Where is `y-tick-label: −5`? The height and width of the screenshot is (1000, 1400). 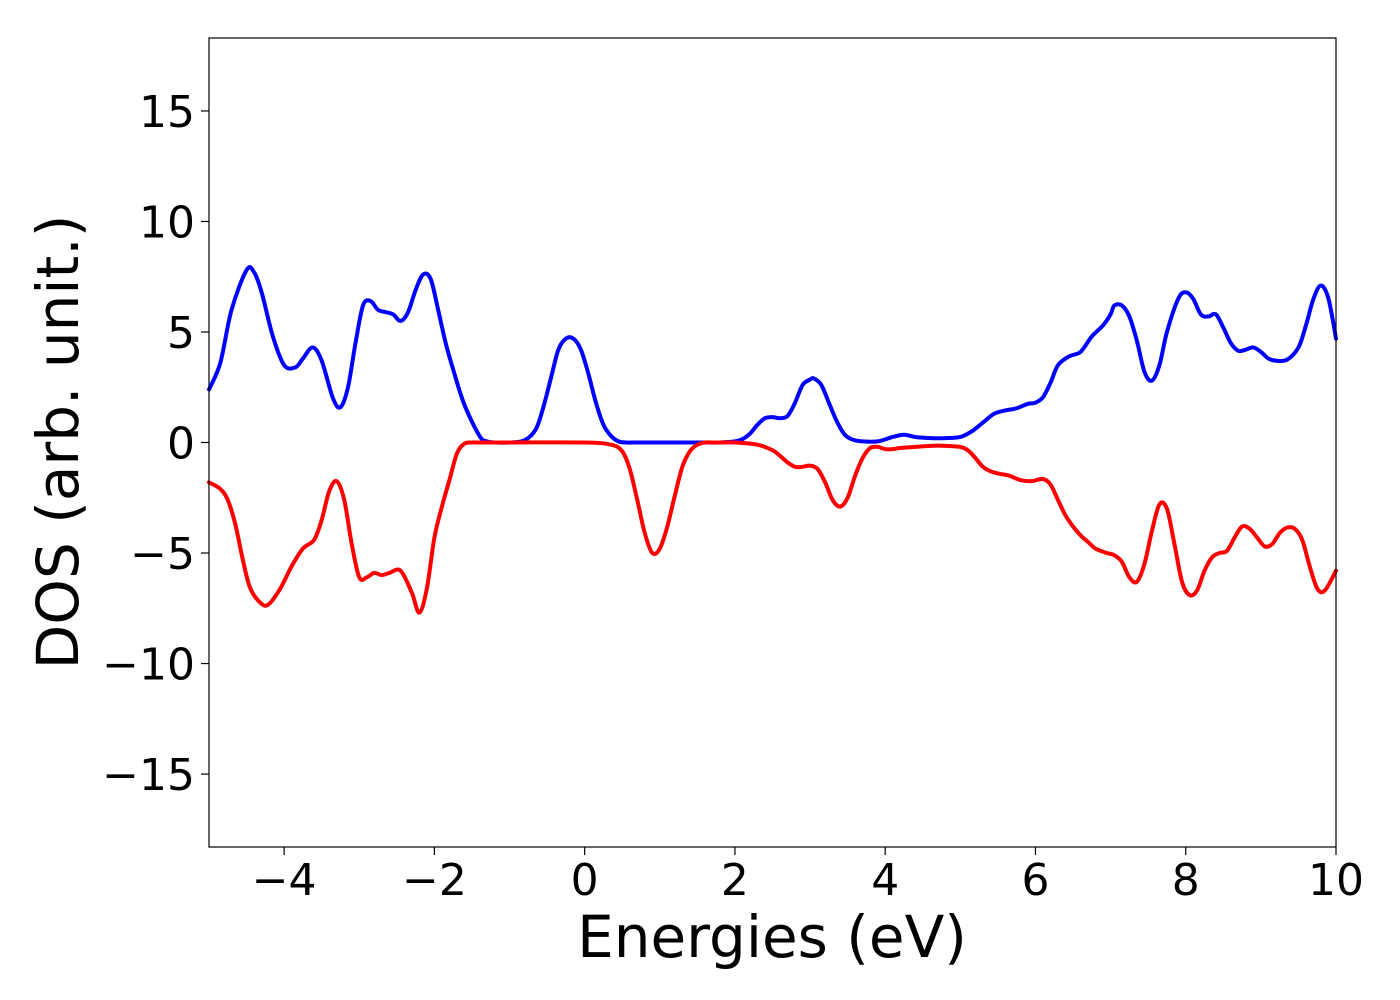
y-tick-label: −5 is located at coordinates (162, 554).